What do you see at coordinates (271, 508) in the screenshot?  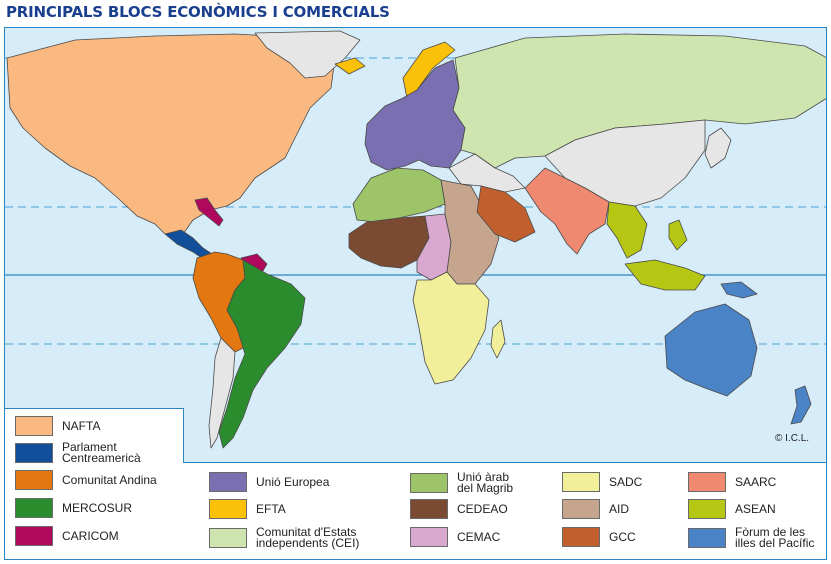 I see `legend-label: EFTA` at bounding box center [271, 508].